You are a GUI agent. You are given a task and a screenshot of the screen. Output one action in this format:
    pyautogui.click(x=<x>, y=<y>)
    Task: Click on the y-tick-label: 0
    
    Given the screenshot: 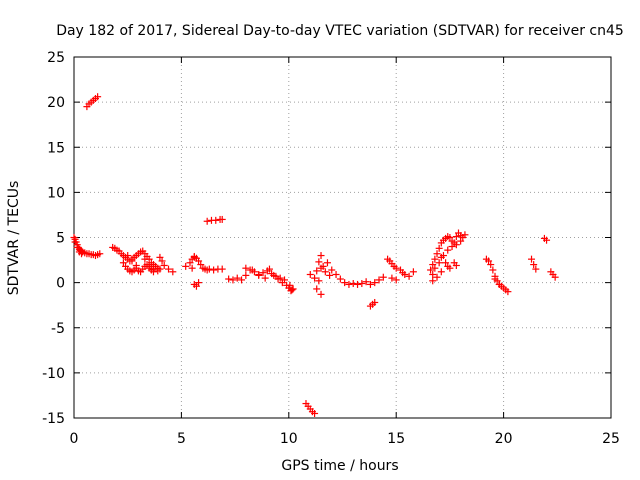 What is the action you would take?
    pyautogui.click(x=60, y=284)
    